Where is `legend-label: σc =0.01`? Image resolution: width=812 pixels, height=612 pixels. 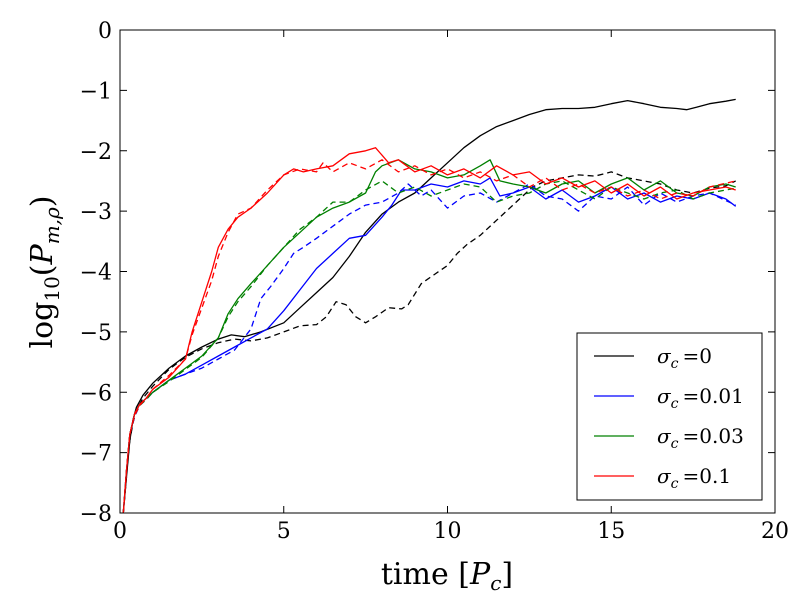 legend-label: σc =0.01 is located at coordinates (700, 398).